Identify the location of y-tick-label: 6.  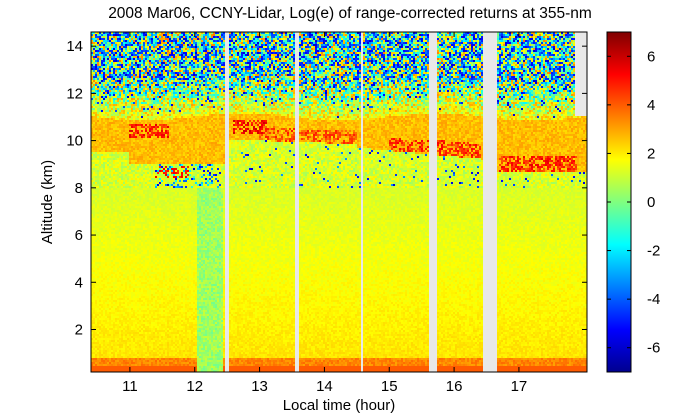
(79, 235).